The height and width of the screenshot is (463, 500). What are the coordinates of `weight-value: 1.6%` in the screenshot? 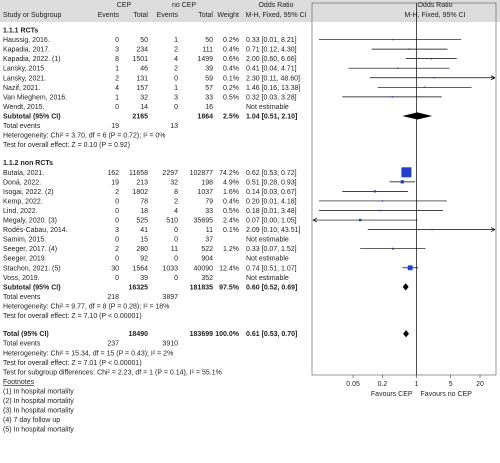 It's located at (231, 192).